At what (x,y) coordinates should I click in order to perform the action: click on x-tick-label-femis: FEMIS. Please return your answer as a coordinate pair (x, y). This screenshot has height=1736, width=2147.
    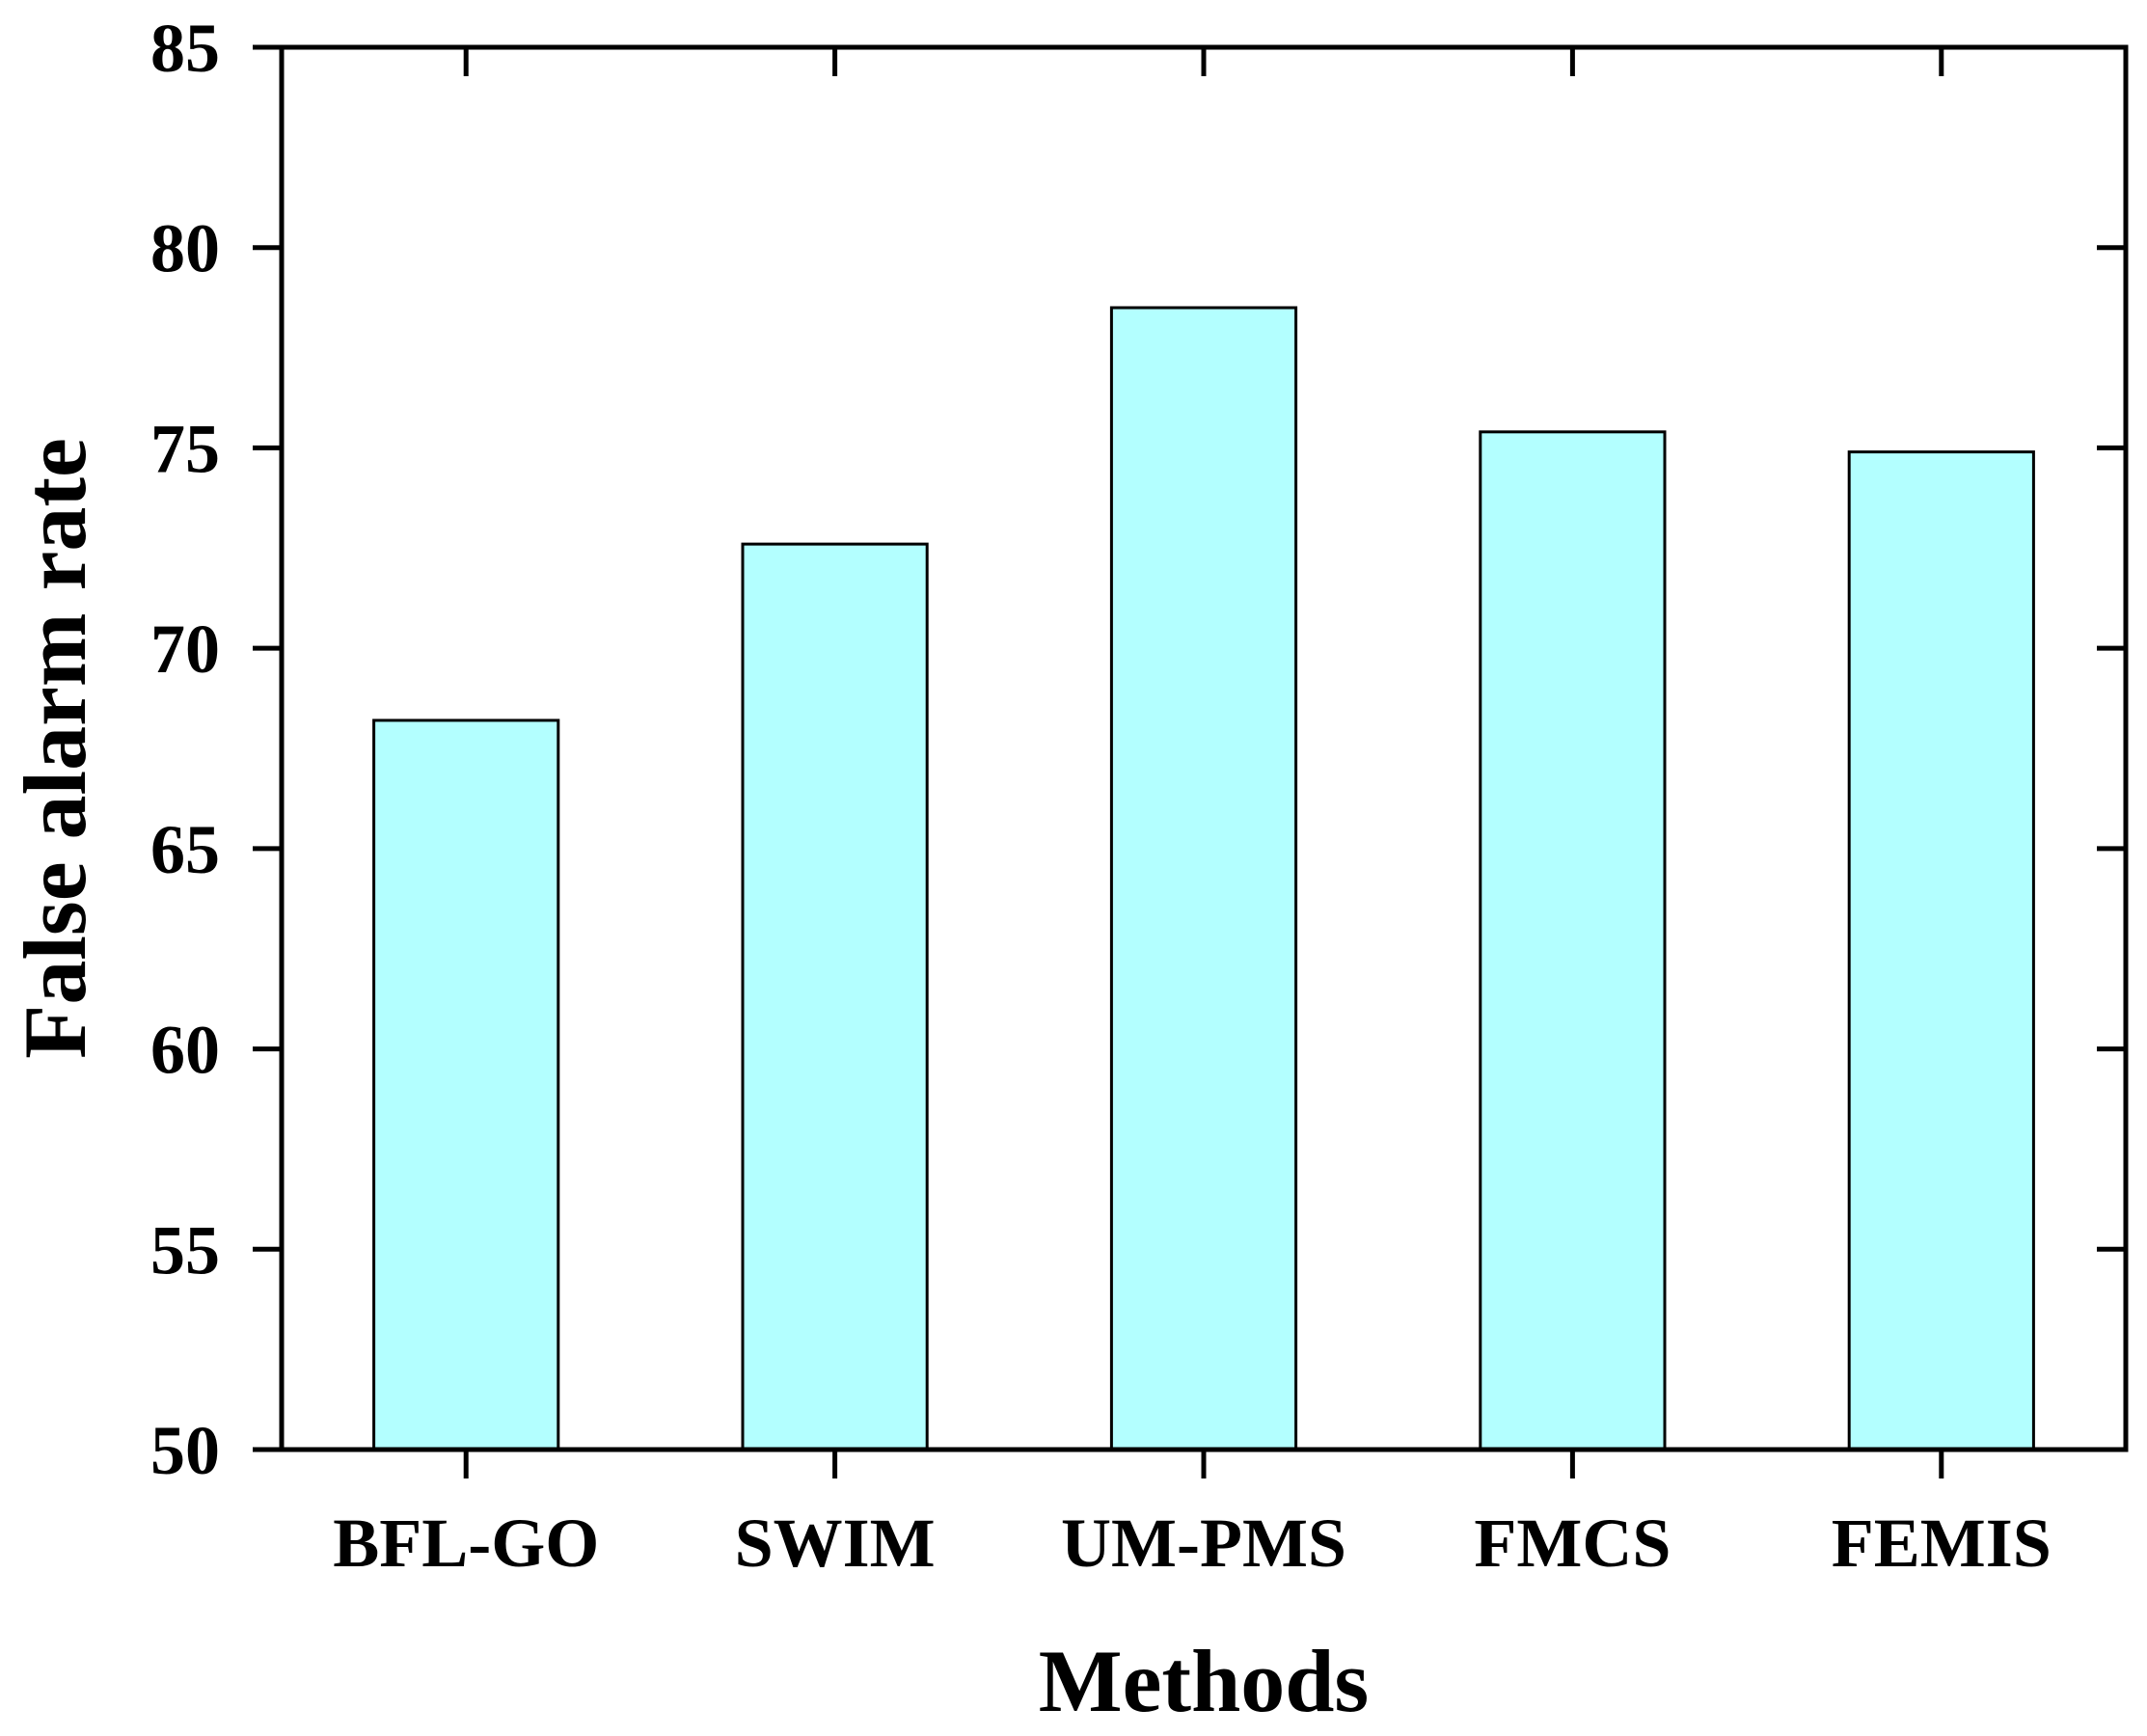
    Looking at the image, I should click on (1942, 1543).